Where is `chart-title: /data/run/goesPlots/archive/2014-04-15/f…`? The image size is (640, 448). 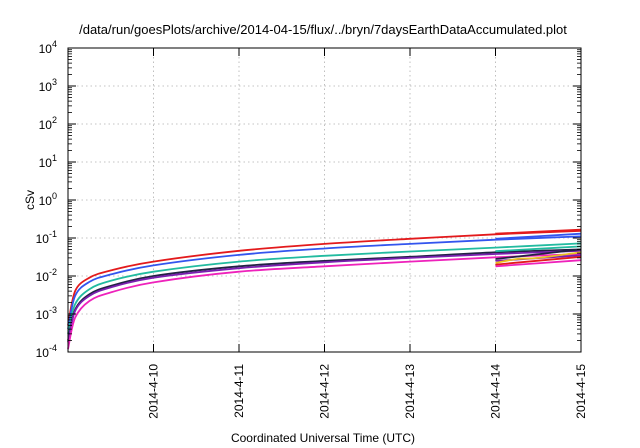
chart-title: /data/run/goesPlots/archive/2014-04-15/f… is located at coordinates (323, 29).